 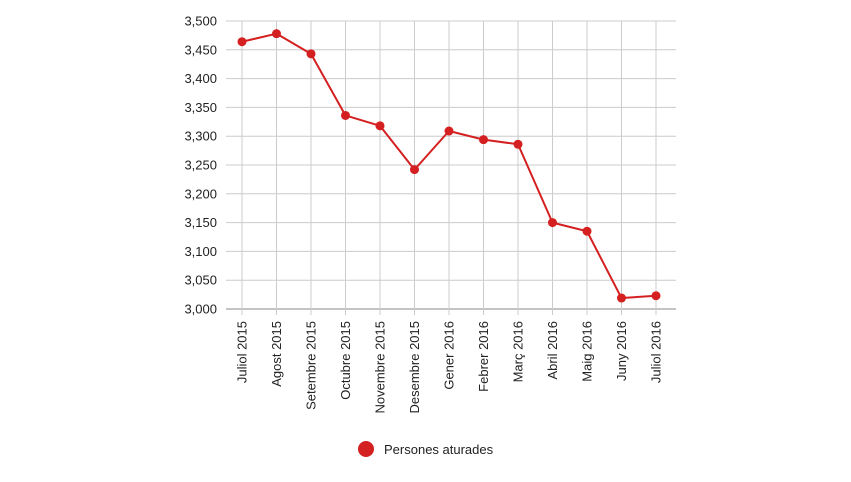 What do you see at coordinates (366, 449) in the screenshot?
I see `legend-marker` at bounding box center [366, 449].